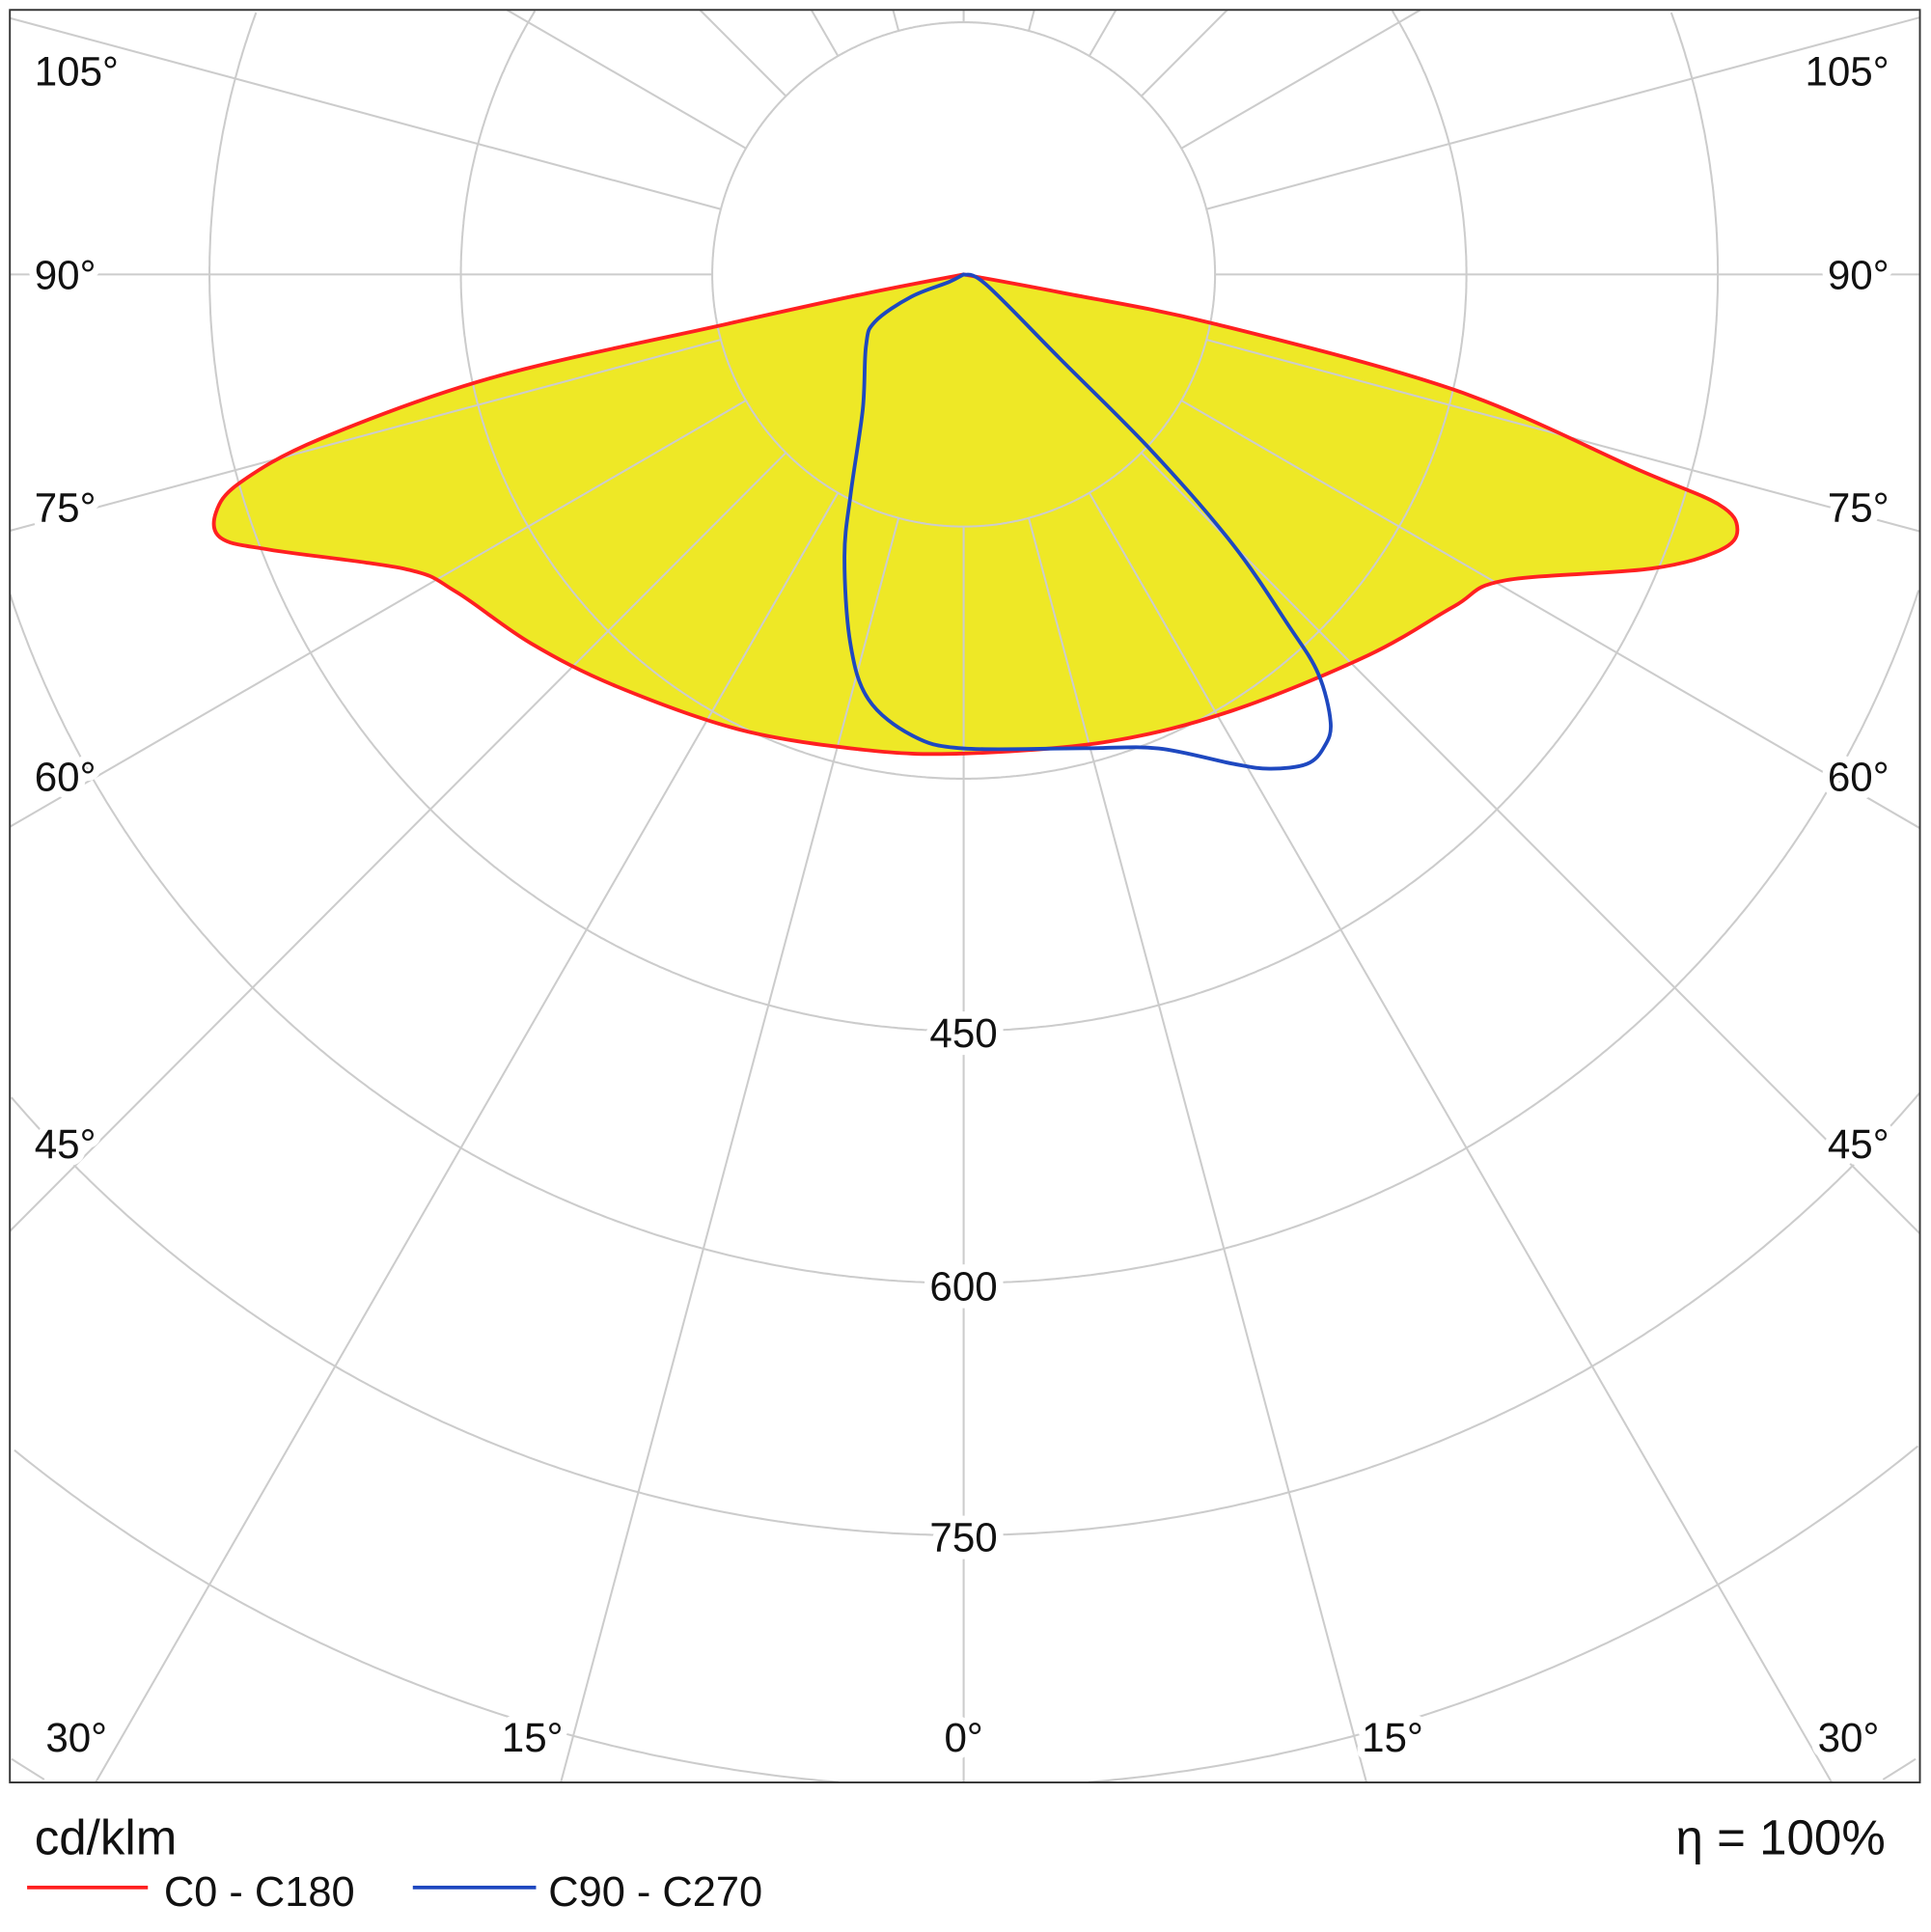 Image resolution: width=1931 pixels, height=1932 pixels. What do you see at coordinates (1392, 1737) in the screenshot?
I see `angle-label-15-right: 15°` at bounding box center [1392, 1737].